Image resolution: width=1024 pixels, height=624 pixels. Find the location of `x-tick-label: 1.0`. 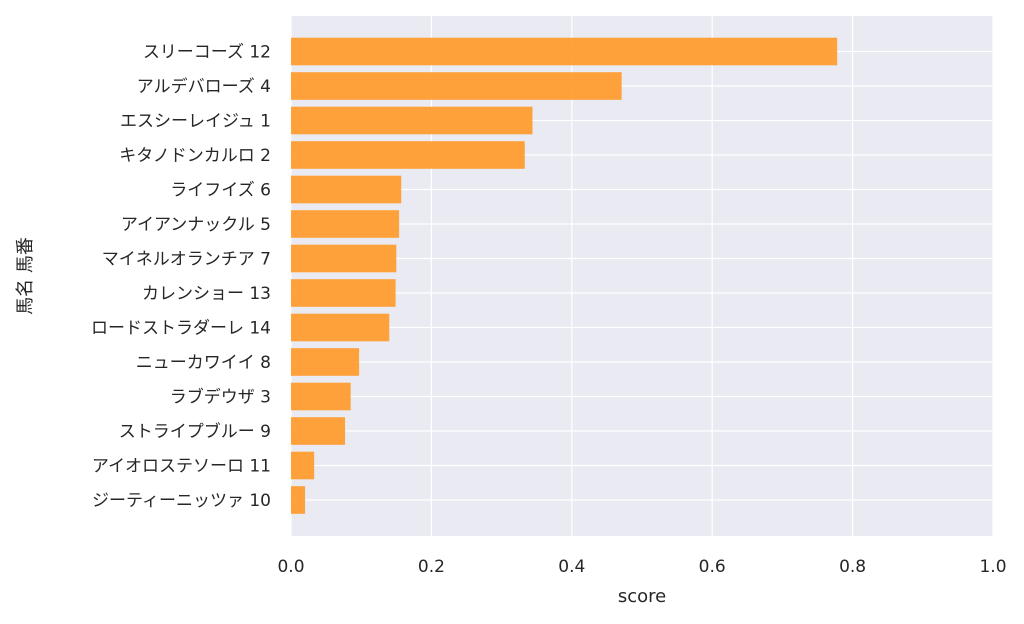

x-tick-label: 1.0 is located at coordinates (992, 567).